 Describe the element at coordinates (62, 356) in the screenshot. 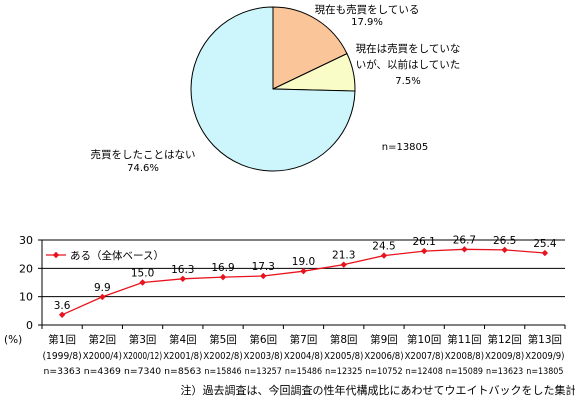

I see `x-category-period: (1999/8)` at that location.